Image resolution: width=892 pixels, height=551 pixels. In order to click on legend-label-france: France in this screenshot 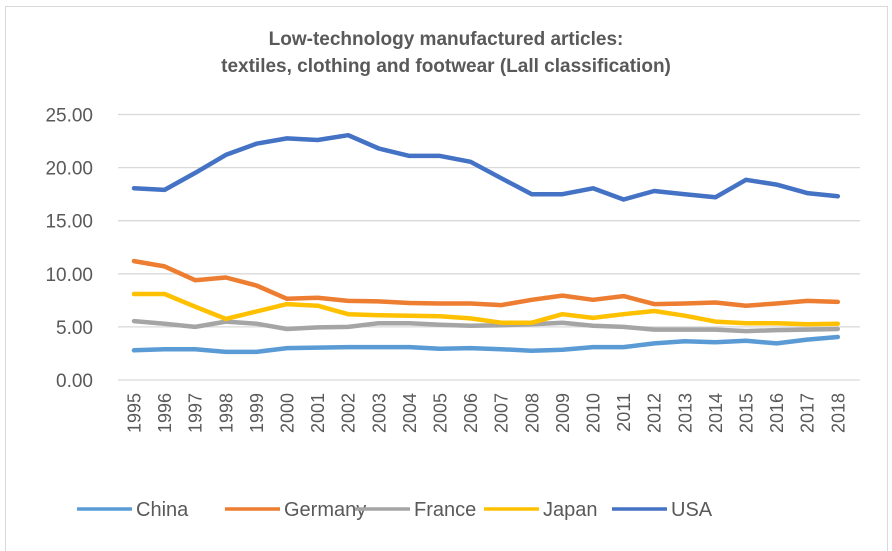, I will do `click(445, 510)`.